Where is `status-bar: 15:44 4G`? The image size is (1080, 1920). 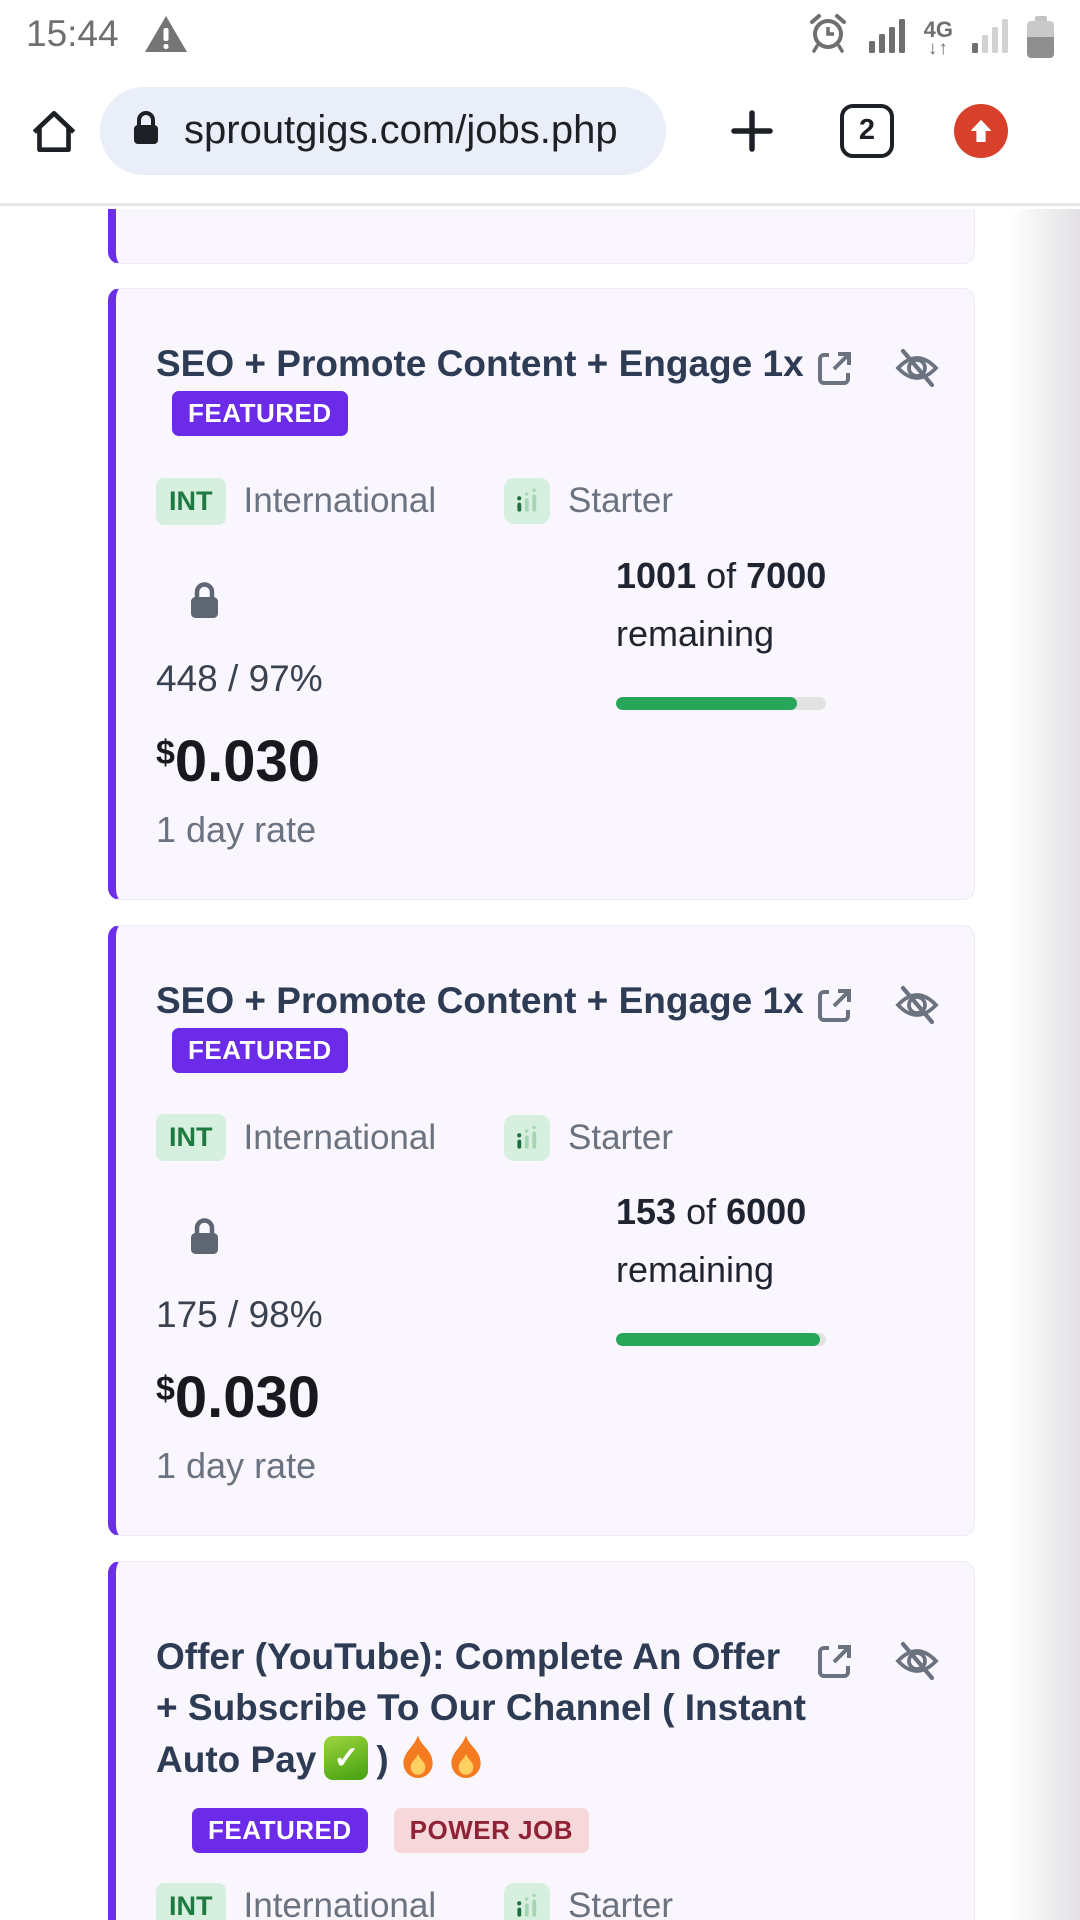
status-bar: 15:44 4G is located at coordinates (540, 29).